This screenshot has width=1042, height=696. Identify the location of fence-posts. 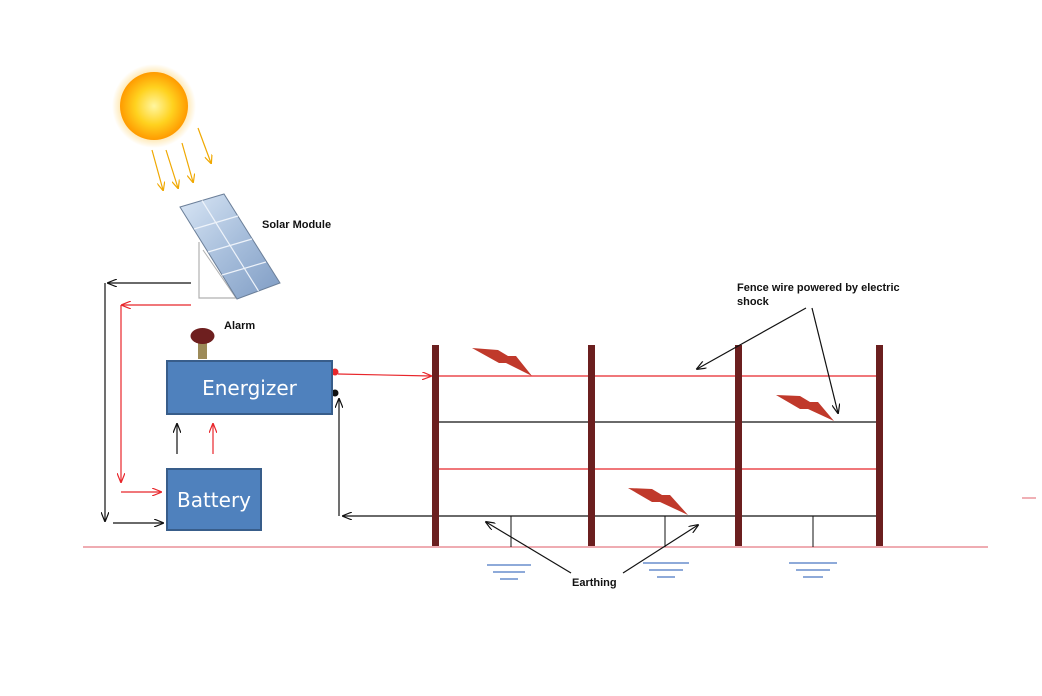
(657, 445).